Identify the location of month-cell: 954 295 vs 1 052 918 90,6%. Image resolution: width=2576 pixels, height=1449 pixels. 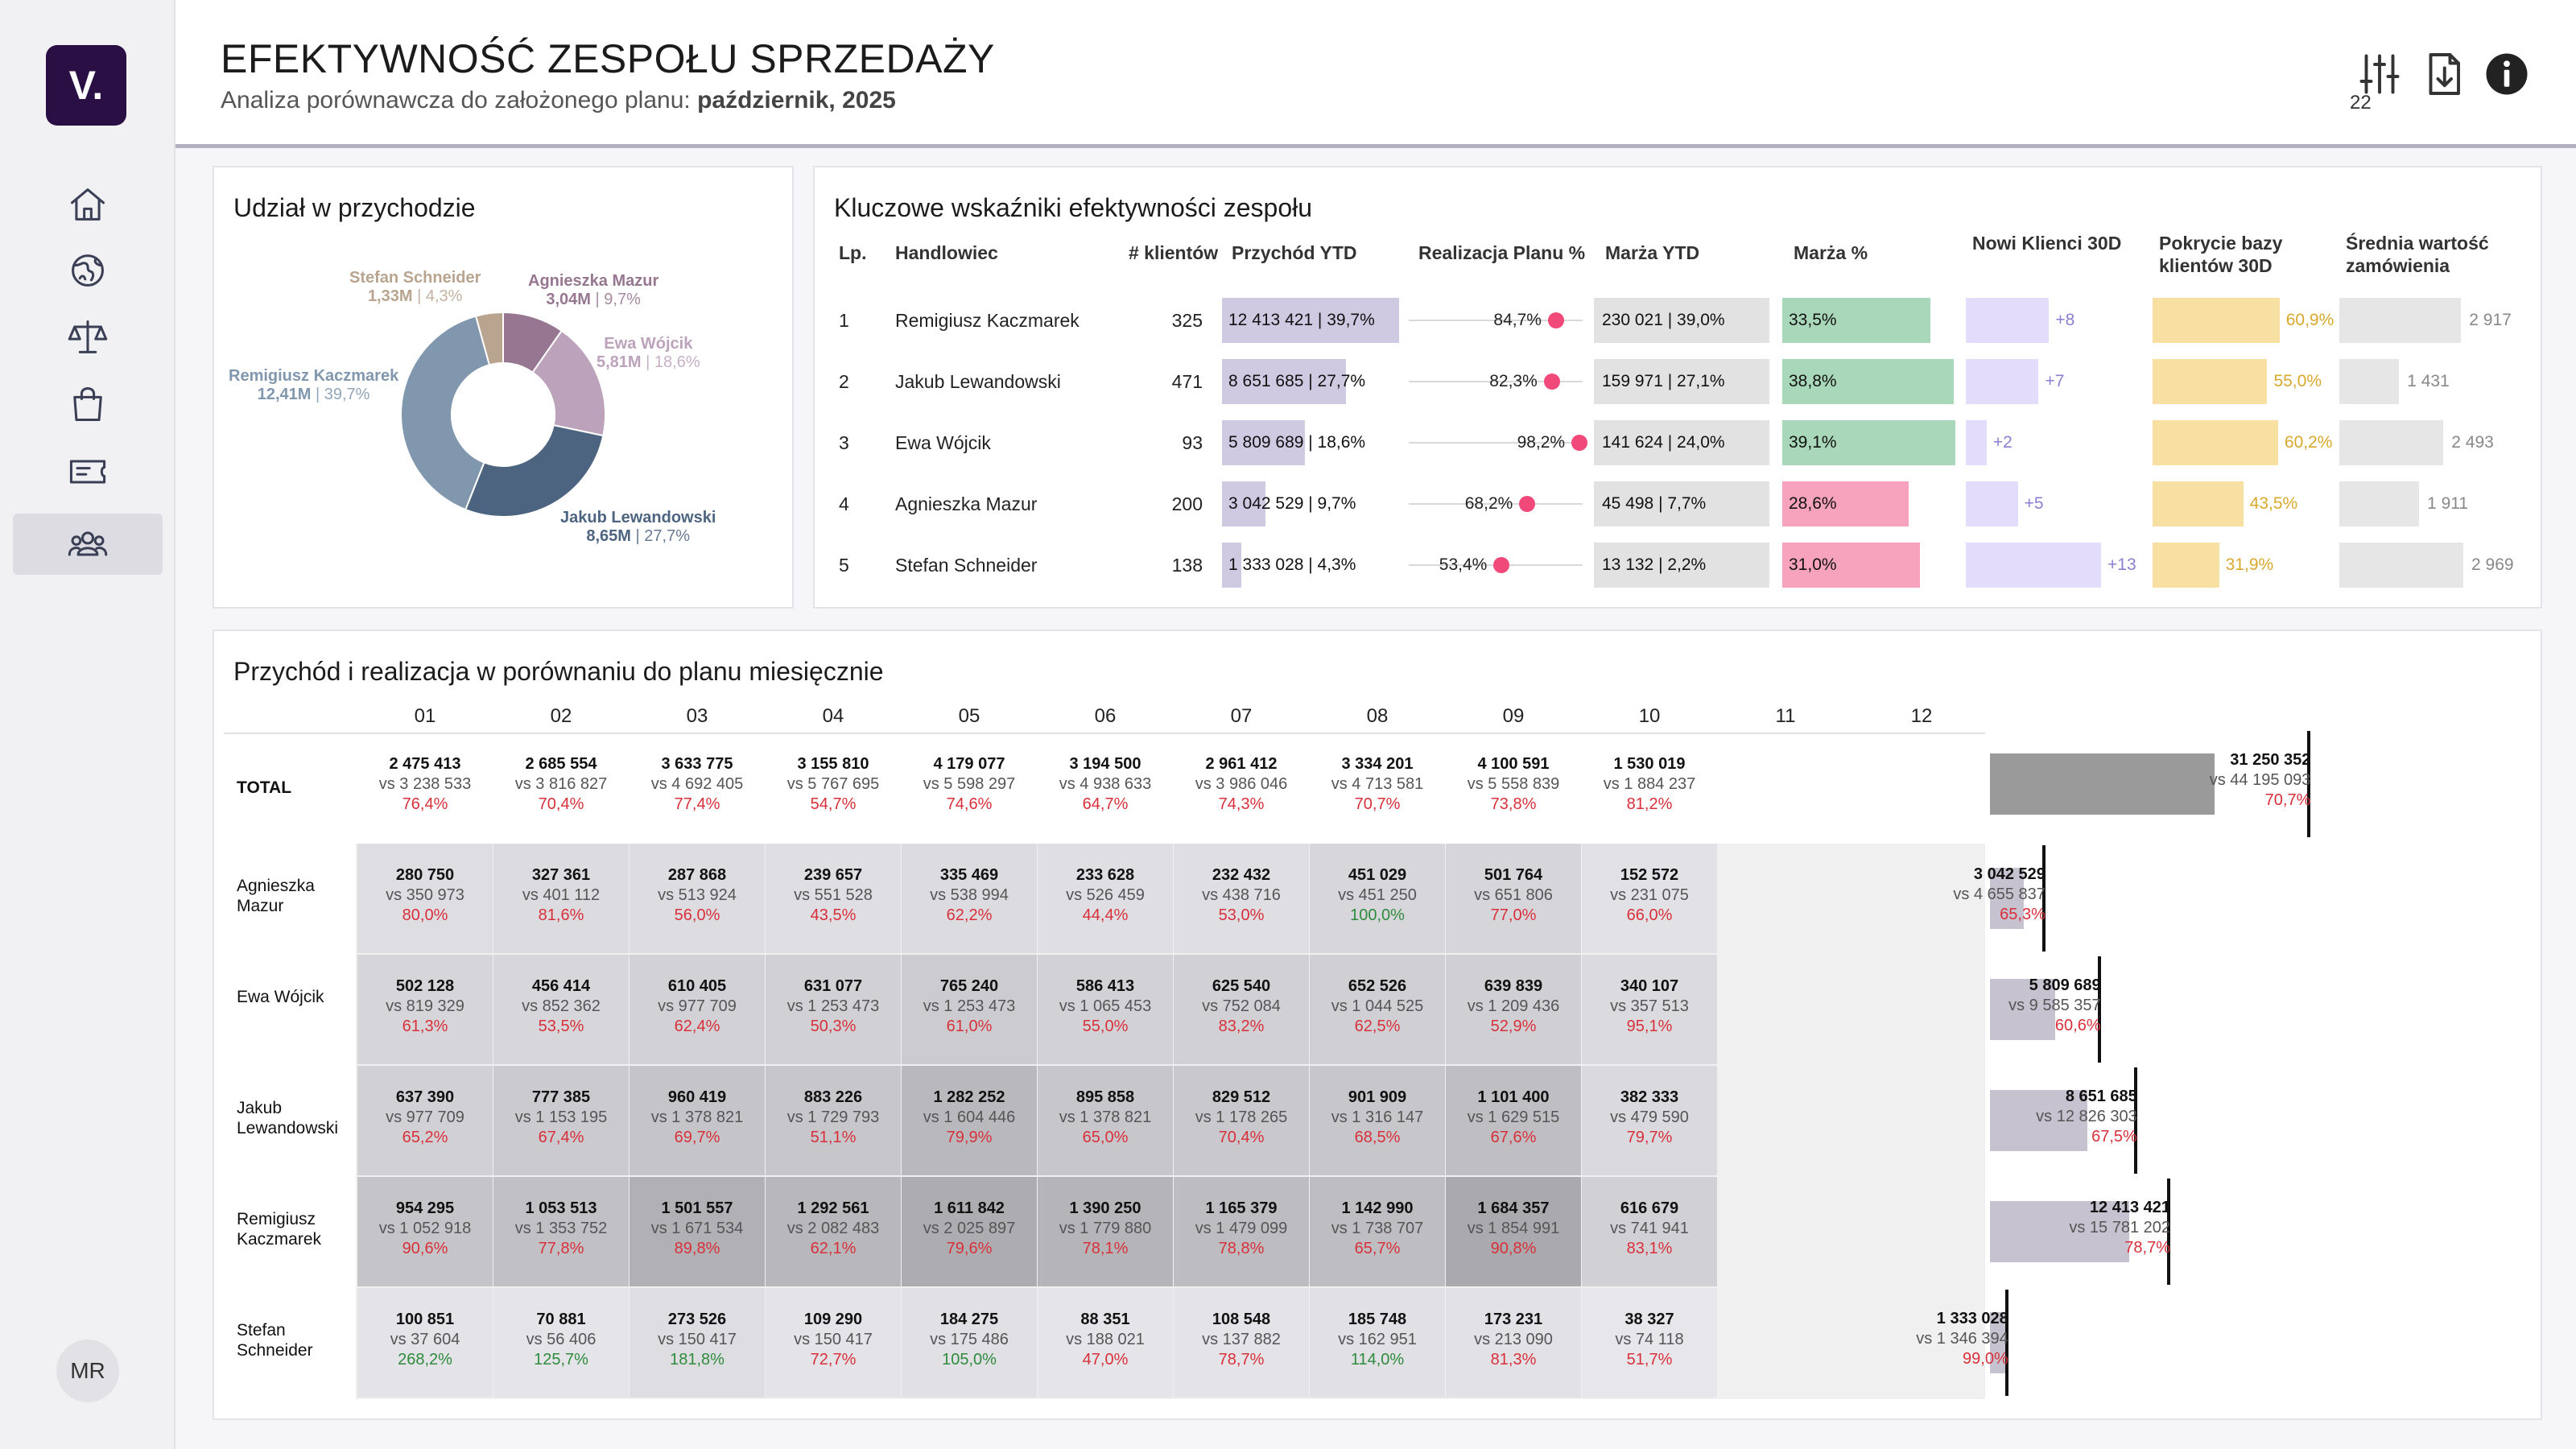
(425, 1231).